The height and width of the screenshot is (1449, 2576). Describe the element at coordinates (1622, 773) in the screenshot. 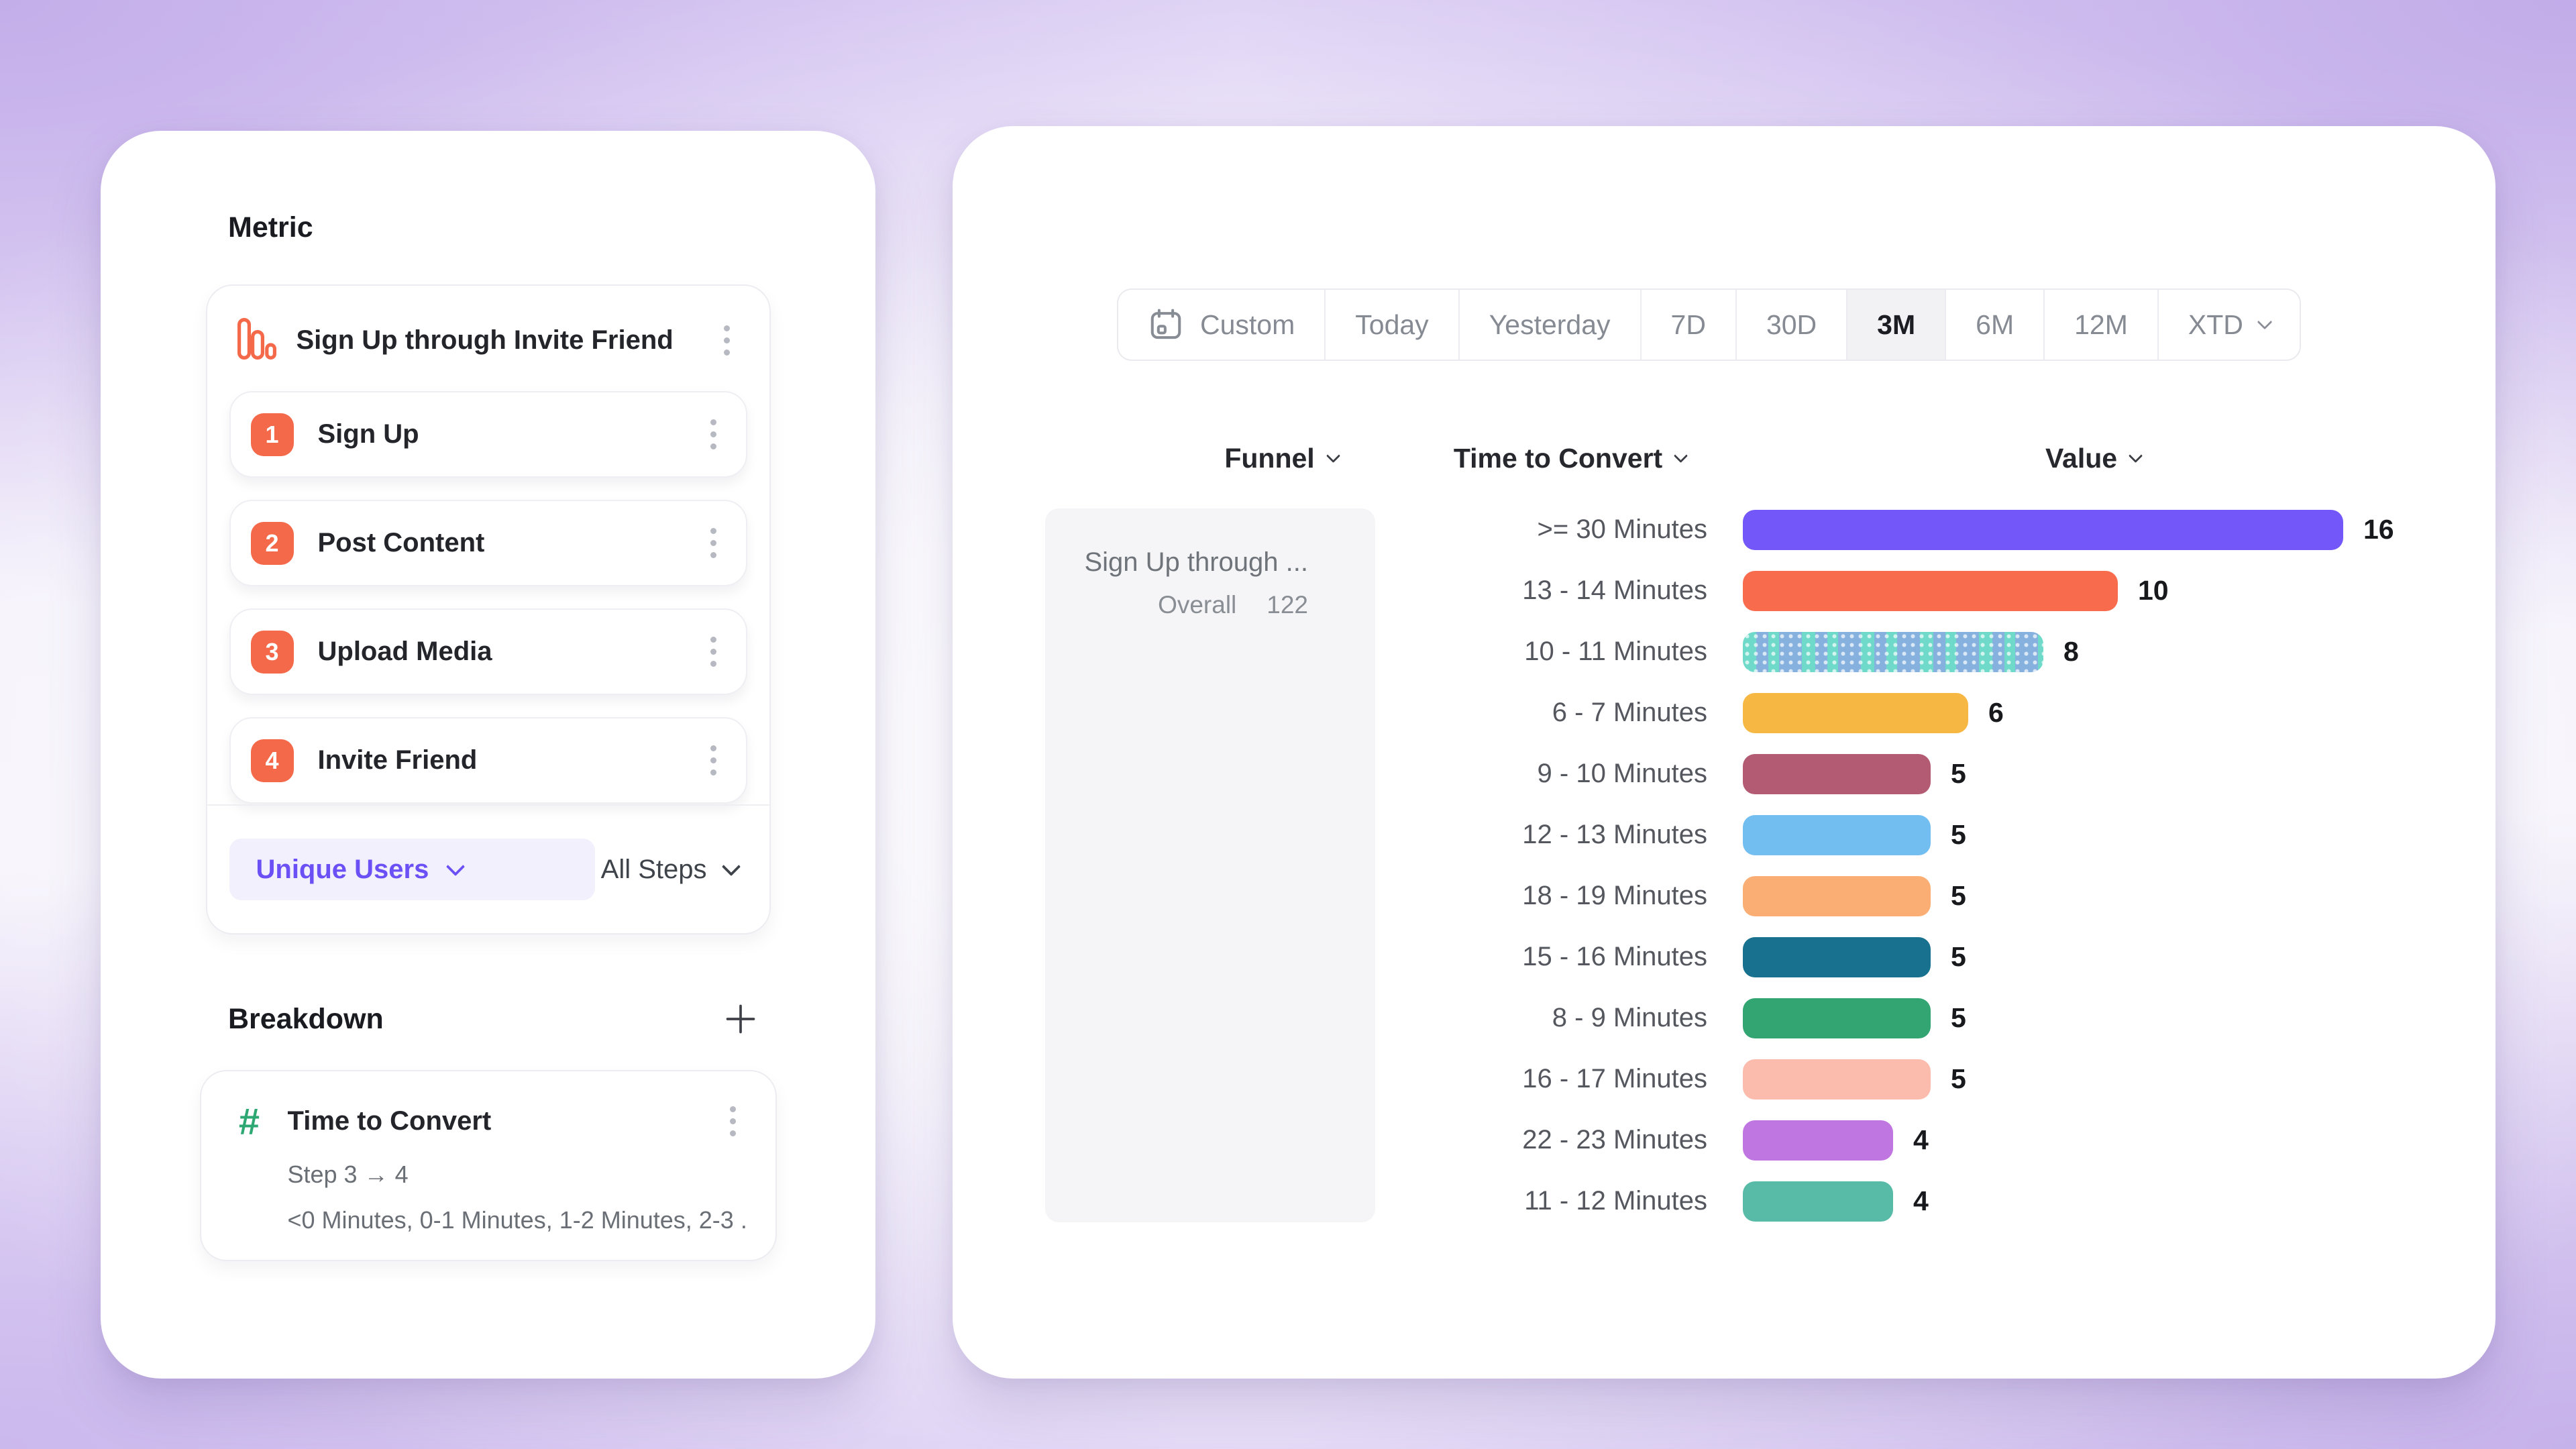

I see `bucket-label: 9 - 10 Minutes` at that location.